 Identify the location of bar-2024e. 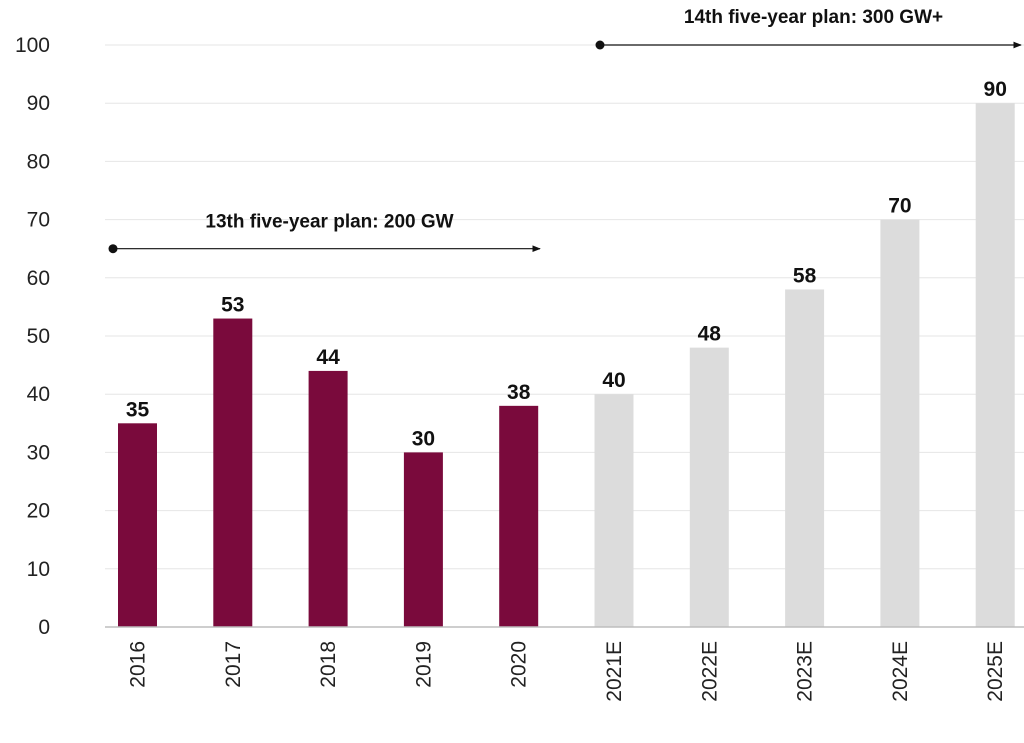
(900, 423).